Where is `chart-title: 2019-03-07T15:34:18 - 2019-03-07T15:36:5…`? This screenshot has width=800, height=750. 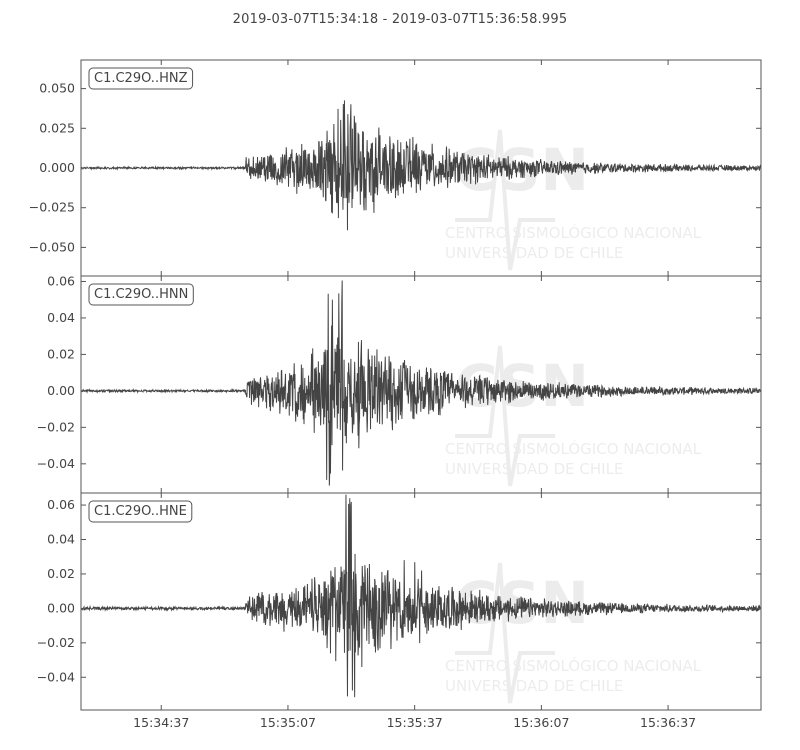 chart-title: 2019-03-07T15:34:18 - 2019-03-07T15:36:5… is located at coordinates (400, 19).